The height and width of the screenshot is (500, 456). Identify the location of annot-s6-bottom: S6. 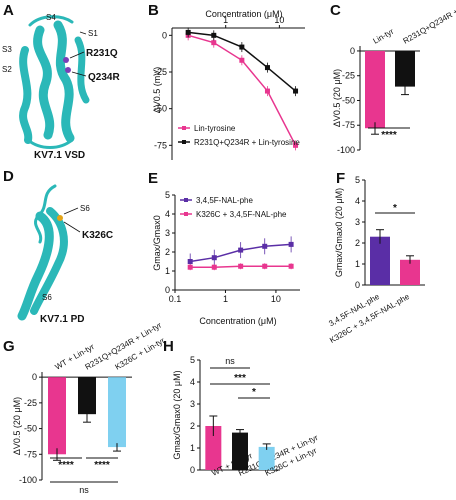
(47, 297).